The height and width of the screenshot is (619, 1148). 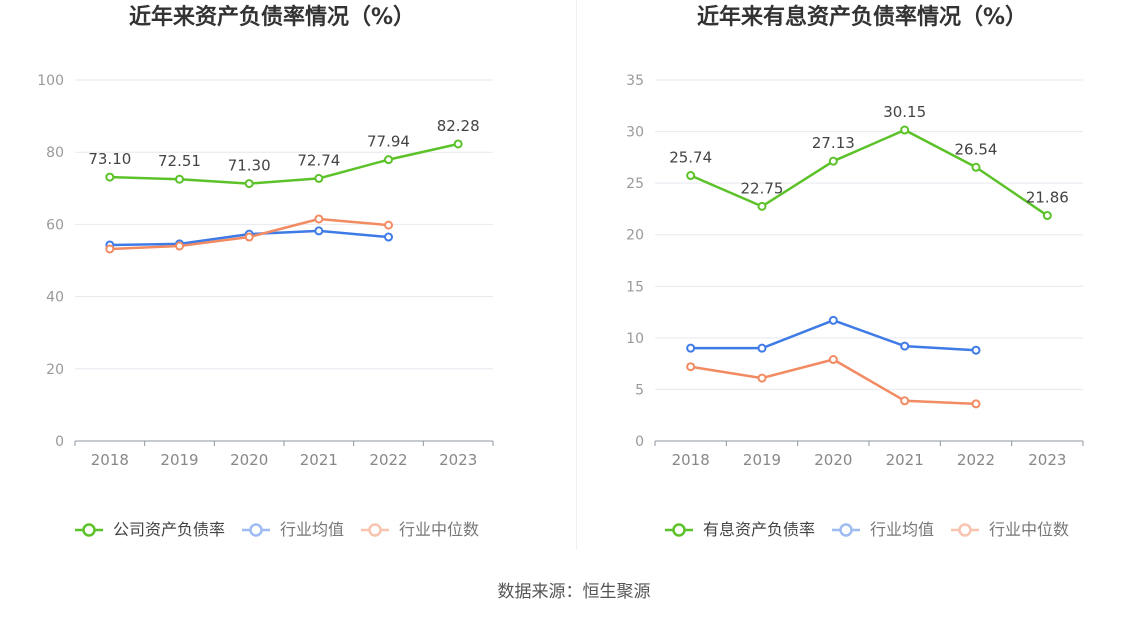 I want to click on y-tick-label: 30, so click(x=635, y=133).